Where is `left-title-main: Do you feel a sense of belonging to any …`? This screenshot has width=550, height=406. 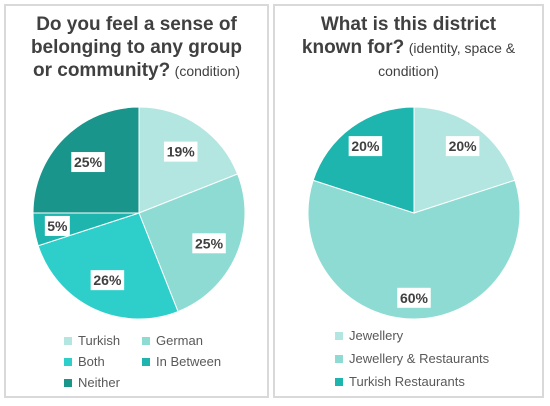 left-title-main: Do you feel a sense of belonging to any … is located at coordinates (136, 47).